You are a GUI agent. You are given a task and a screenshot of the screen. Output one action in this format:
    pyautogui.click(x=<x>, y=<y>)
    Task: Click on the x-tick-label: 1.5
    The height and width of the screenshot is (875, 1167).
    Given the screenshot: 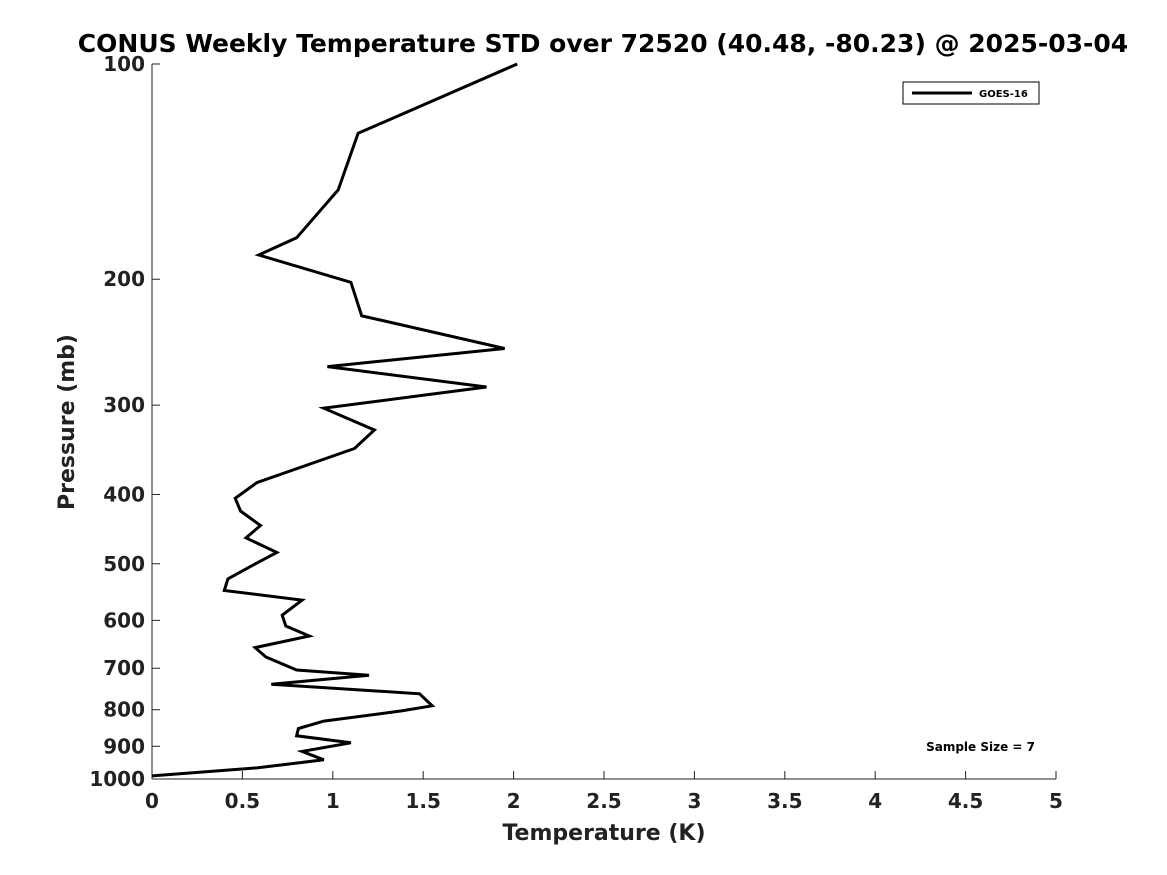 What is the action you would take?
    pyautogui.click(x=422, y=801)
    